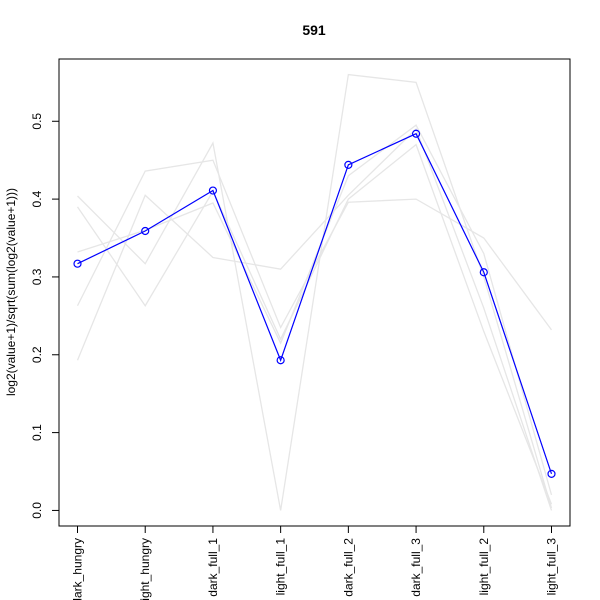  I want to click on y-tick-label: 0.5, so click(37, 121).